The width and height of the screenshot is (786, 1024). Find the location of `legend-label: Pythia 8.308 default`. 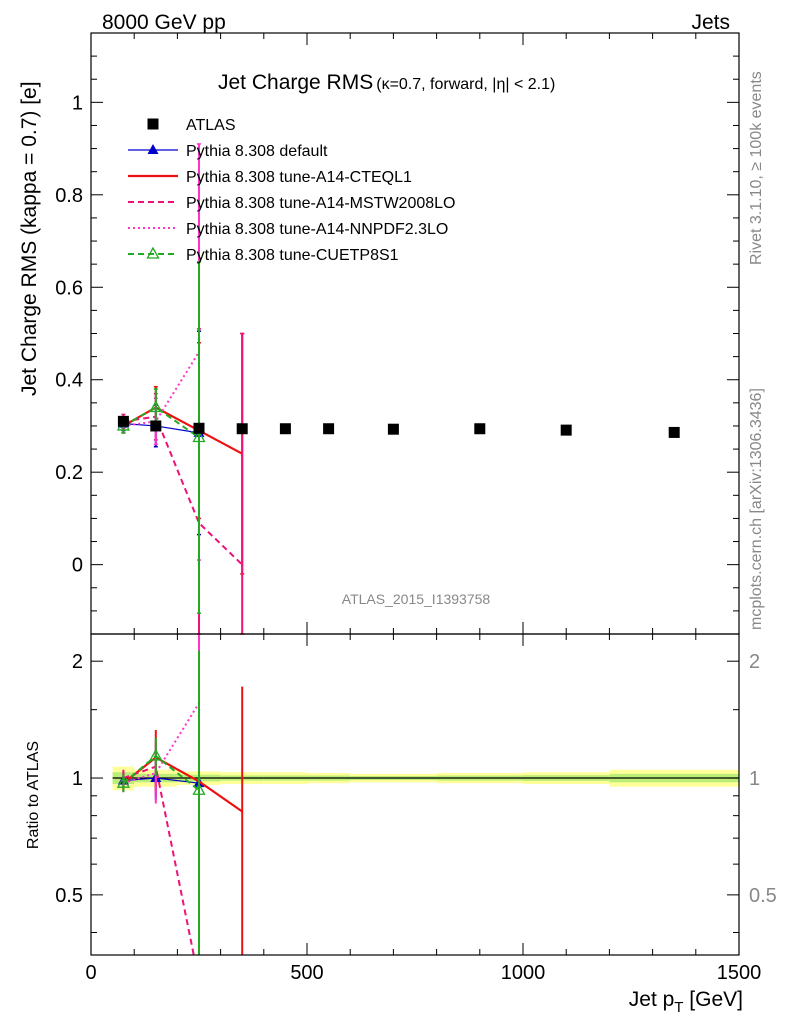

legend-label: Pythia 8.308 default is located at coordinates (257, 151).